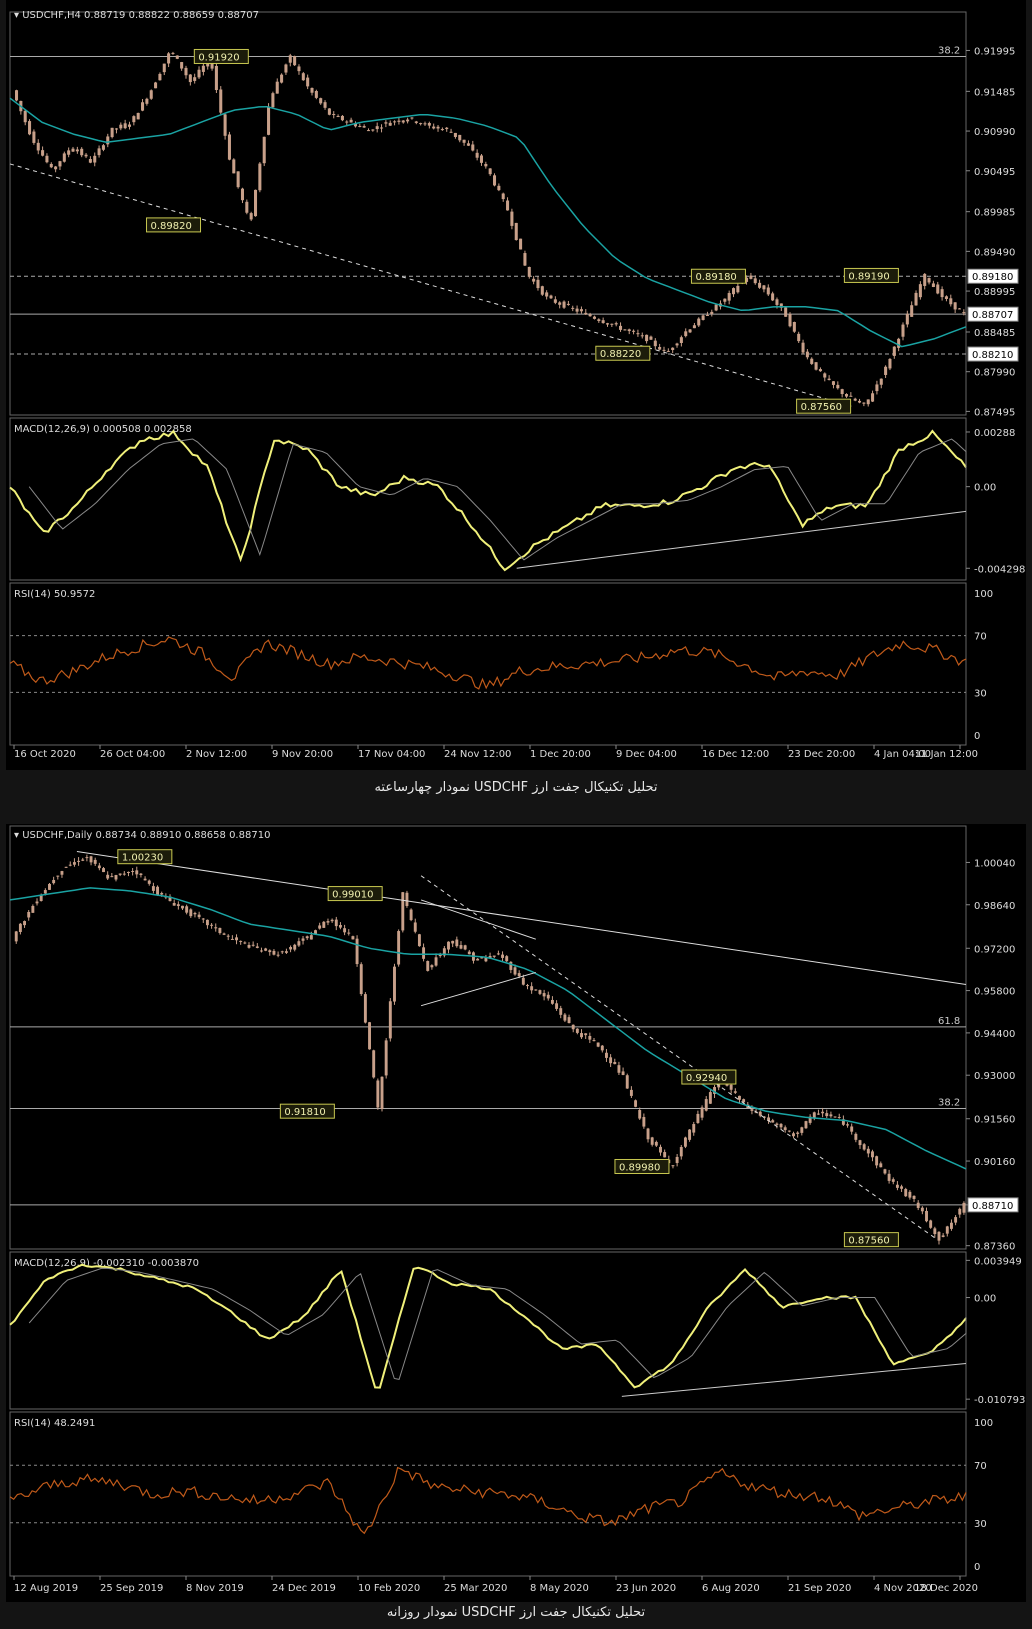 The image size is (1032, 1629). What do you see at coordinates (559, 1588) in the screenshot?
I see `x-tick-label: 8 May 2020` at bounding box center [559, 1588].